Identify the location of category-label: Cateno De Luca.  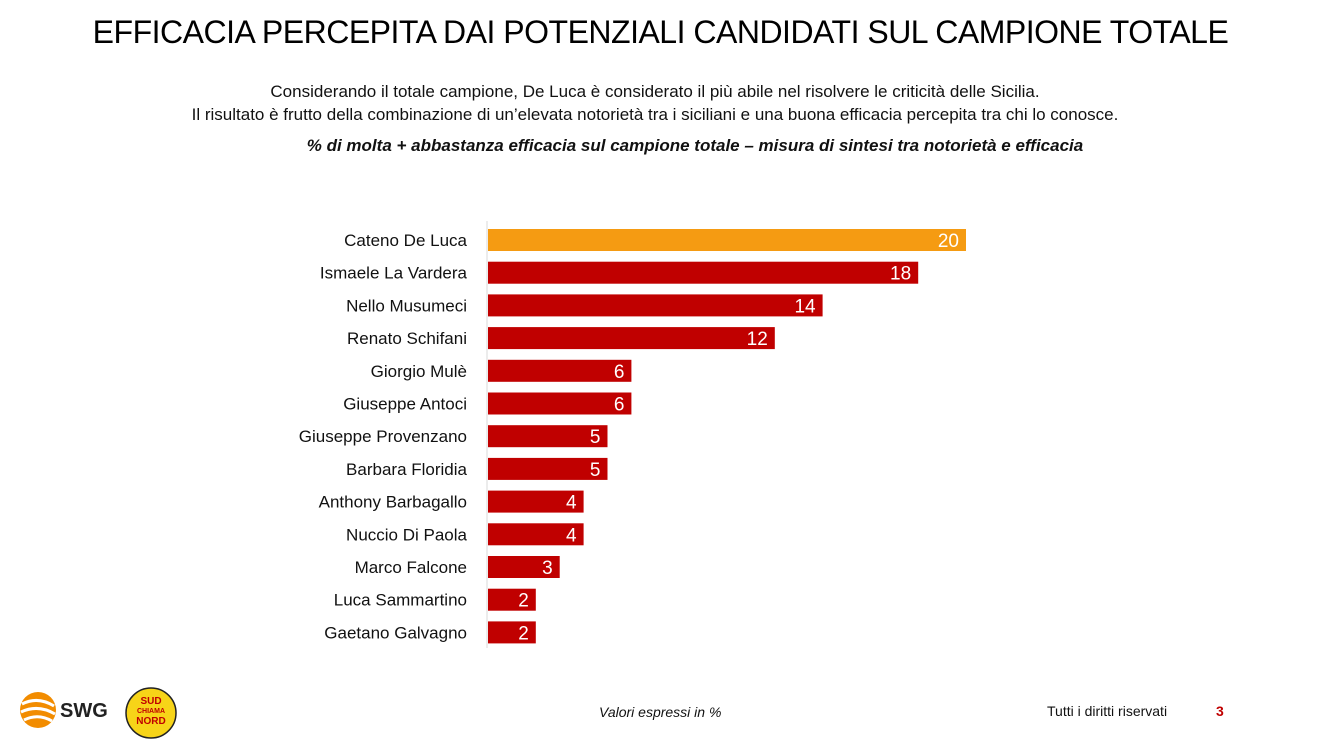
(405, 240).